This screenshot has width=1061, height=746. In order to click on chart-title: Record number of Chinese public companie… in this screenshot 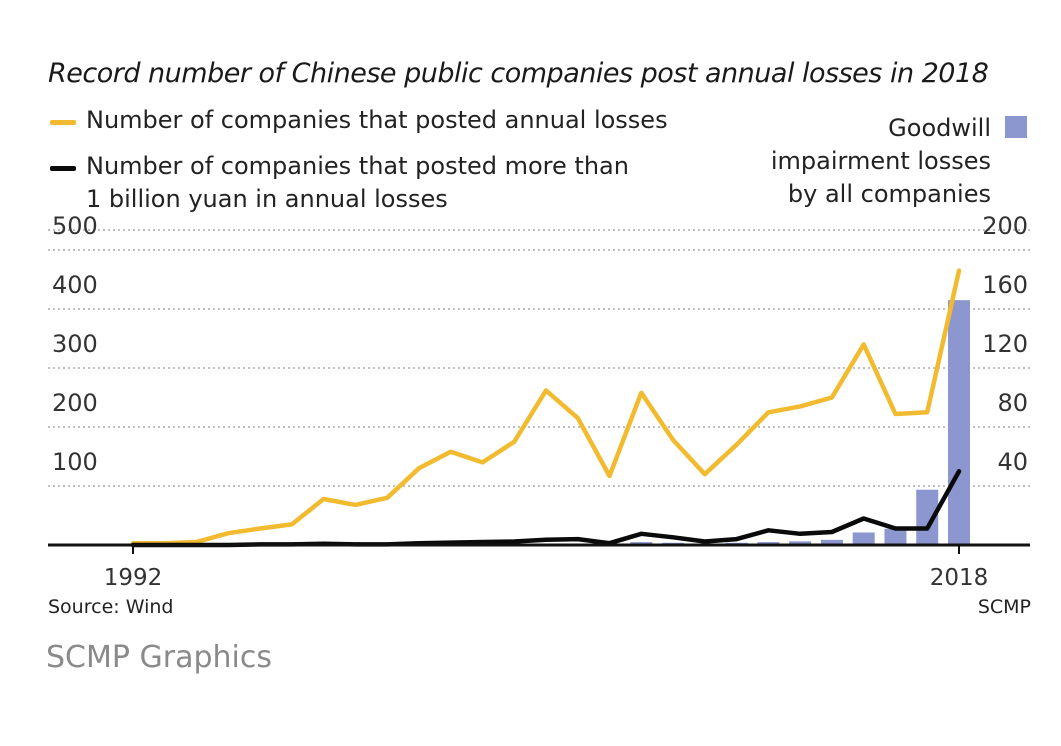, I will do `click(518, 73)`.